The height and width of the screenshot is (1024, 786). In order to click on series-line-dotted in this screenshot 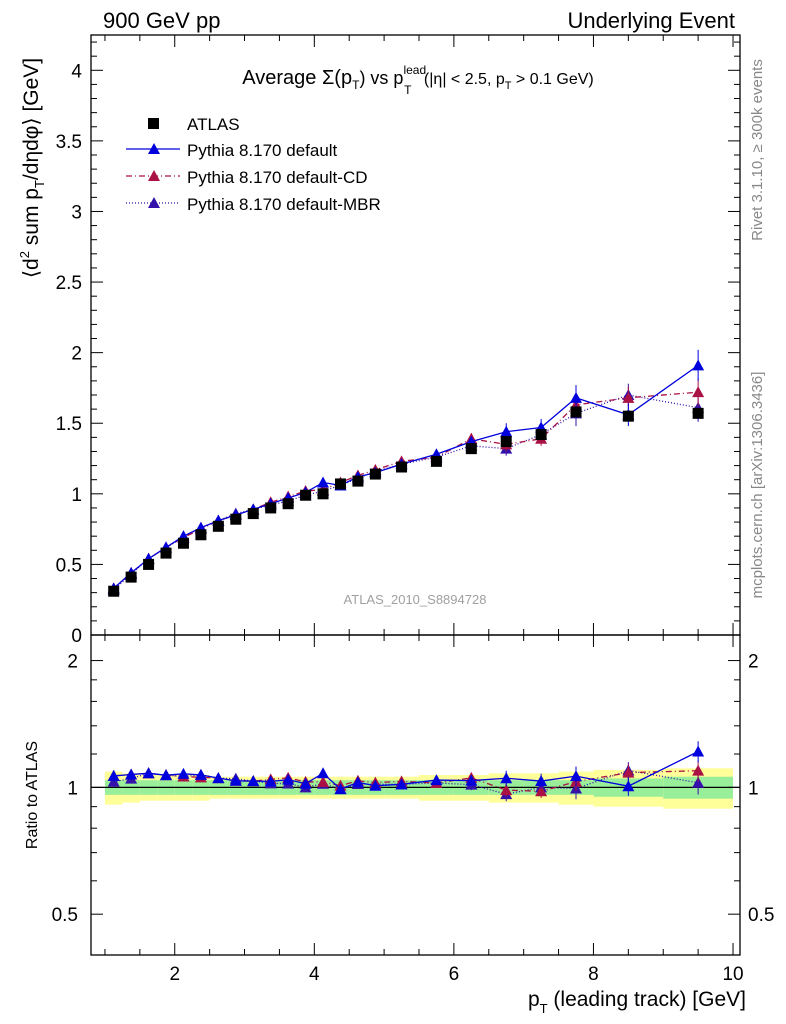, I will do `click(406, 492)`.